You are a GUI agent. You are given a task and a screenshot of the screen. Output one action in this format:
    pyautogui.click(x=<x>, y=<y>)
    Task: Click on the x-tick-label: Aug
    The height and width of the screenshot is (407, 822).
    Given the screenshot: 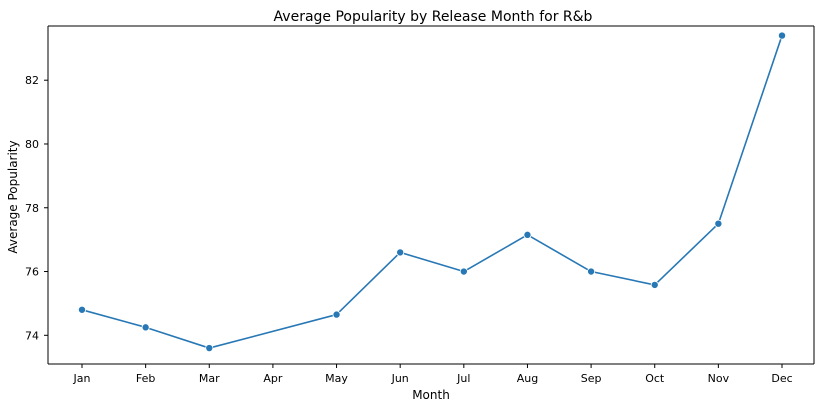 What is the action you would take?
    pyautogui.click(x=527, y=378)
    